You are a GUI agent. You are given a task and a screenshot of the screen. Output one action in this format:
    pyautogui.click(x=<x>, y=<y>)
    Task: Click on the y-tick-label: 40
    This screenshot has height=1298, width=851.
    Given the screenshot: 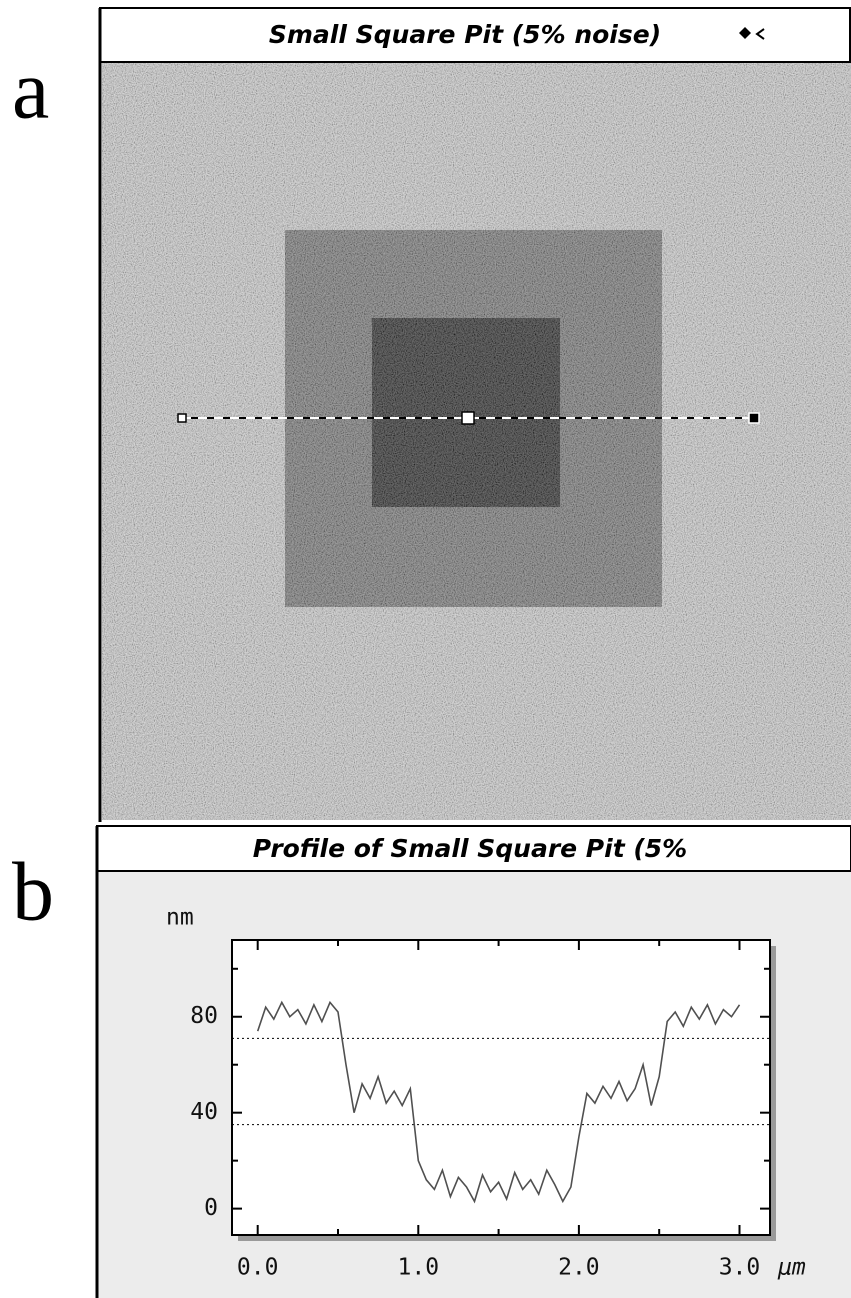 What is the action you would take?
    pyautogui.click(x=204, y=1112)
    